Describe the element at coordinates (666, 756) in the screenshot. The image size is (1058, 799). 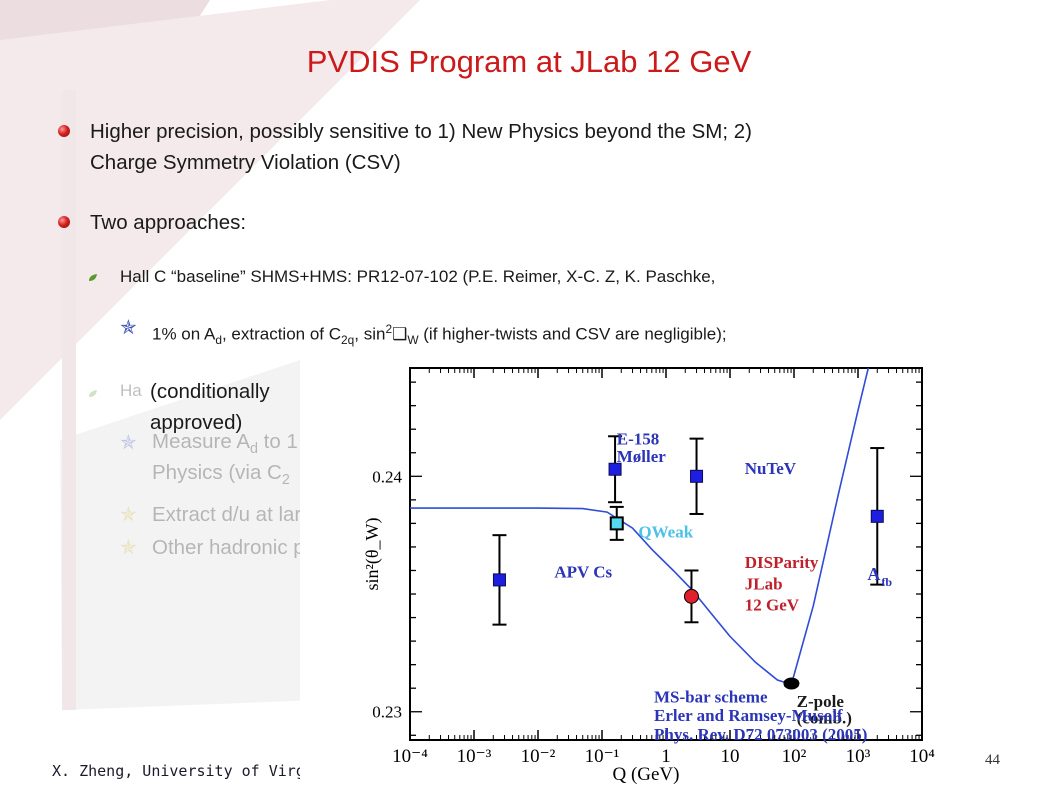
I see `x-tick-label: 1` at that location.